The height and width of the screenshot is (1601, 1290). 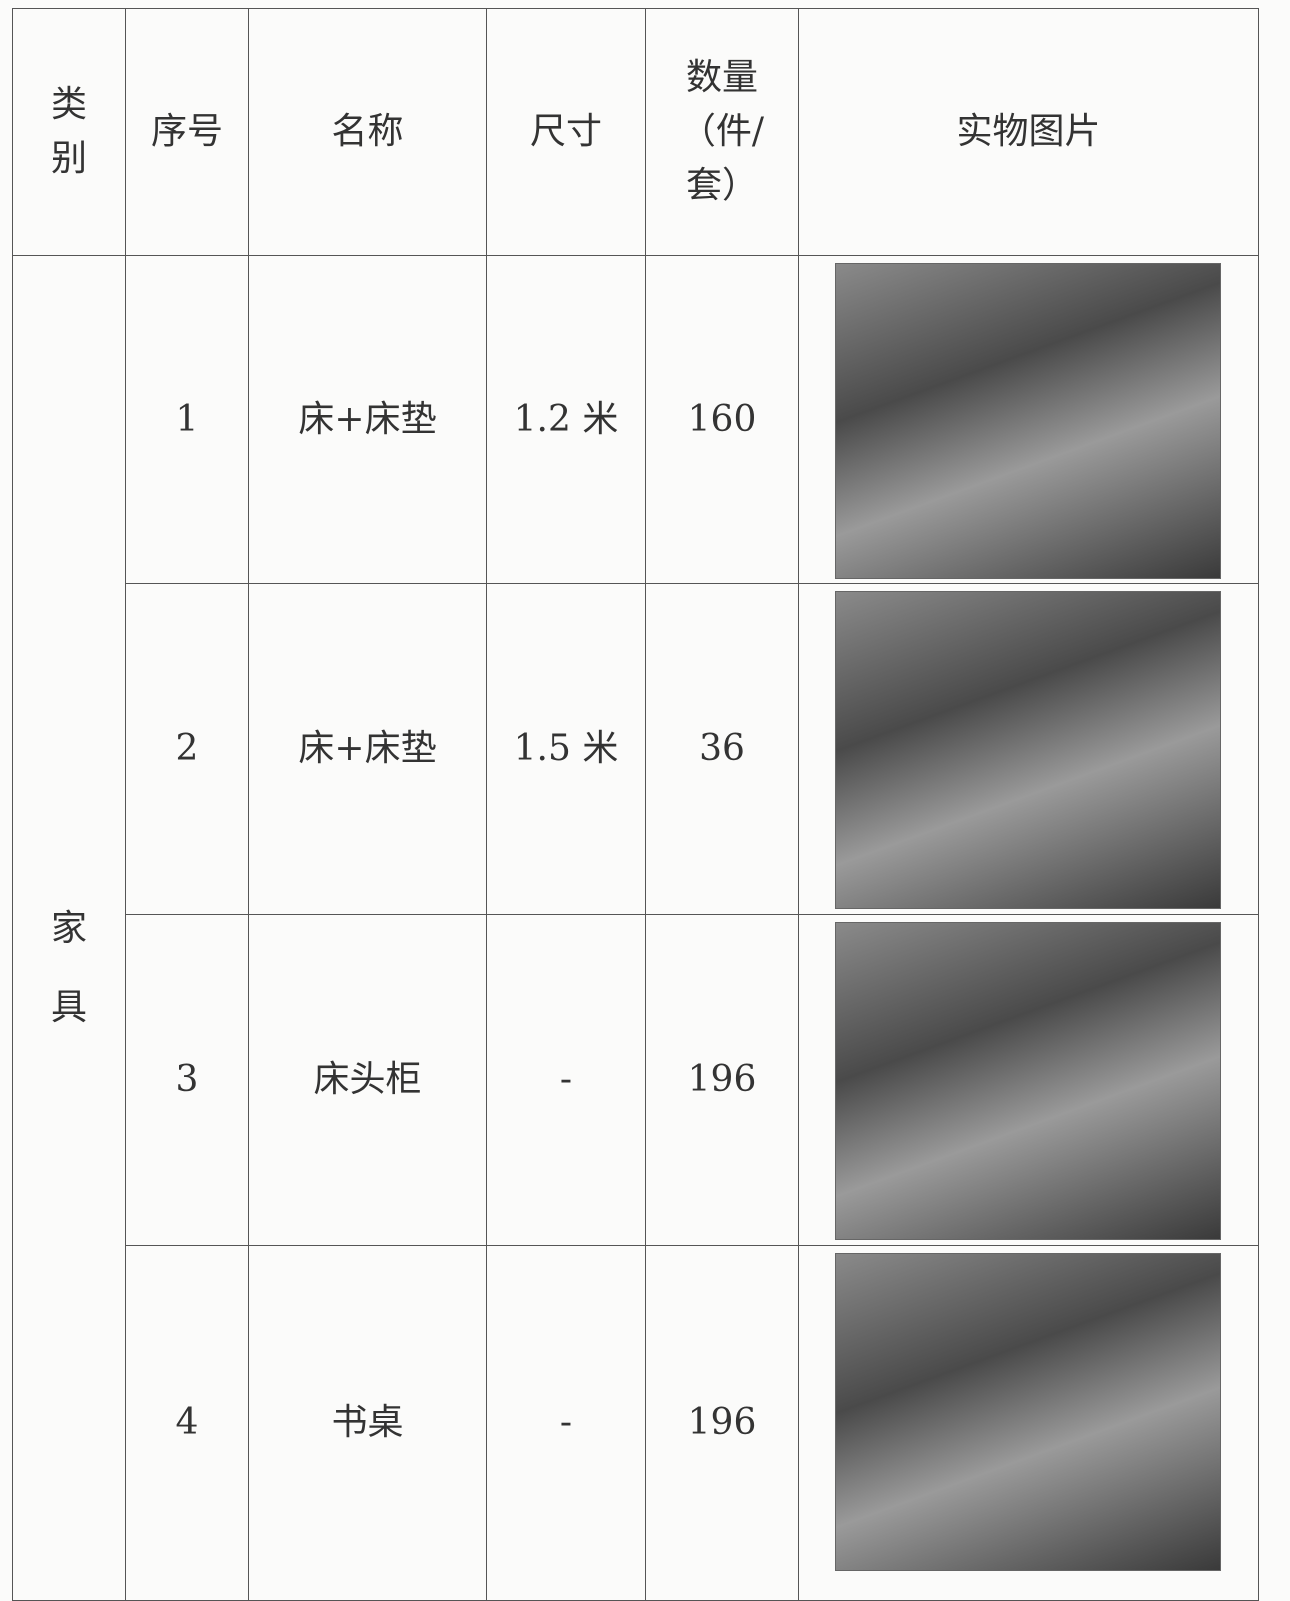 I want to click on cell-text: 2, so click(x=187, y=748).